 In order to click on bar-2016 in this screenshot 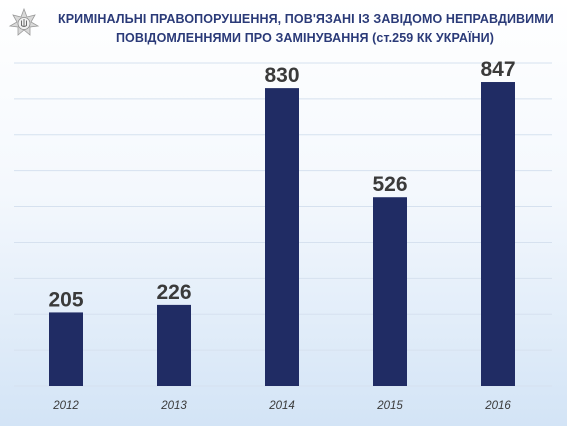, I will do `click(498, 234)`.